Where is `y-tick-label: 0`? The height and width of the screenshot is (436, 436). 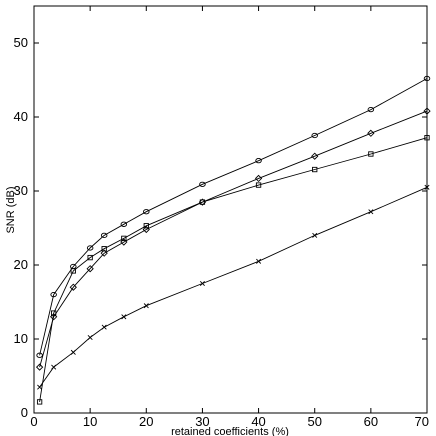
y-tick-label: 0 is located at coordinates (24, 412).